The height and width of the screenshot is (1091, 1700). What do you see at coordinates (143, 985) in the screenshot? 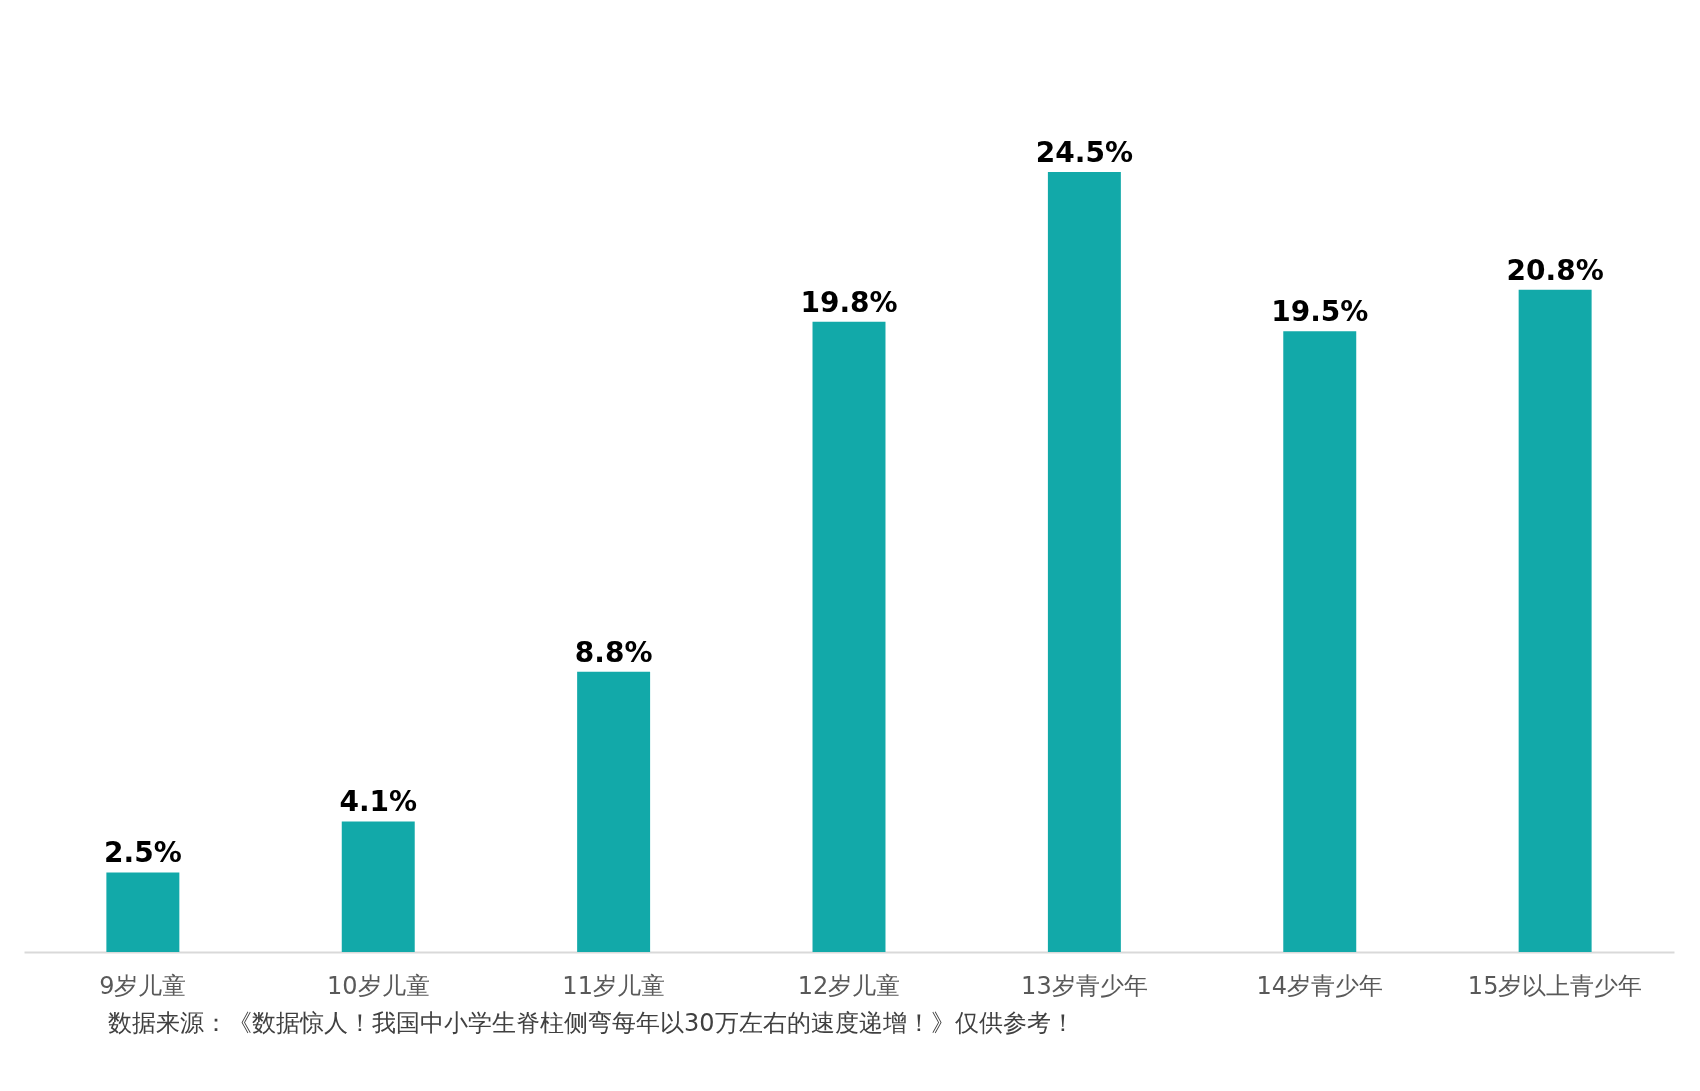
I see `x-tick-label: 9岁儿童` at bounding box center [143, 985].